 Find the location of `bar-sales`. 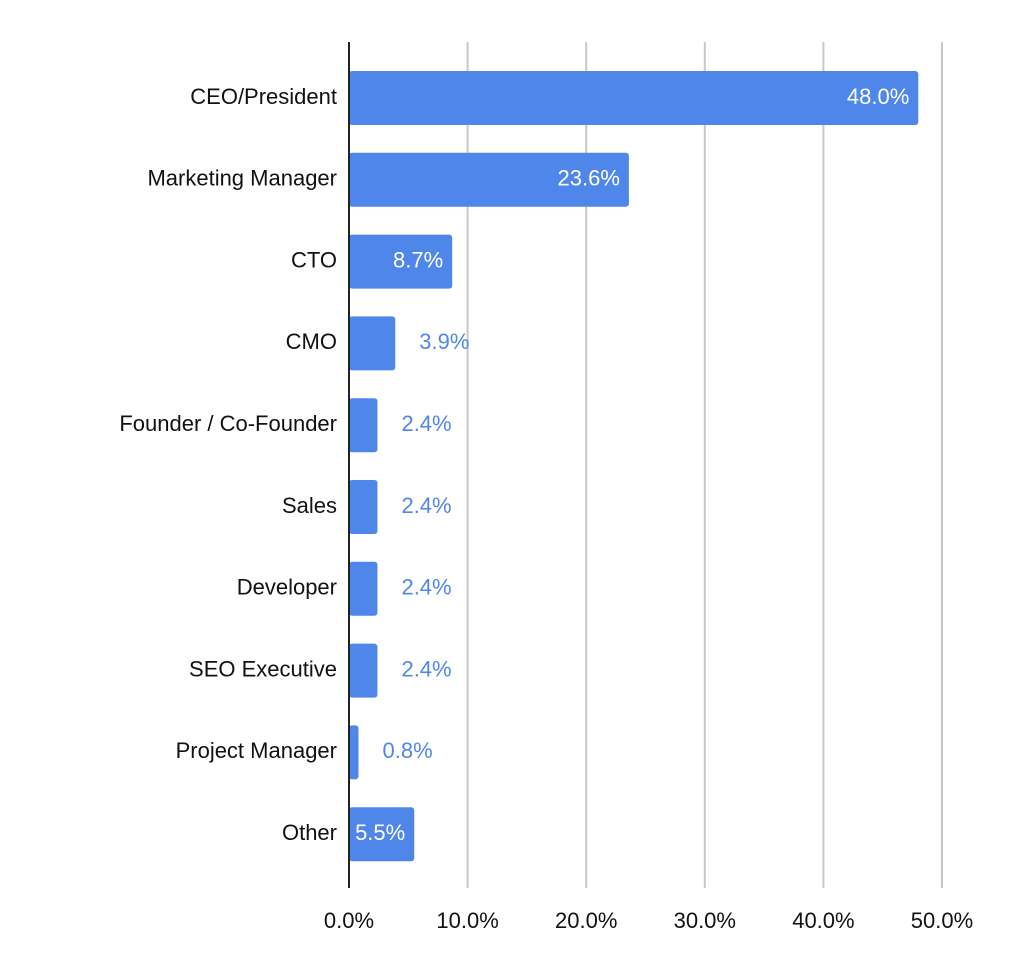

bar-sales is located at coordinates (363, 507).